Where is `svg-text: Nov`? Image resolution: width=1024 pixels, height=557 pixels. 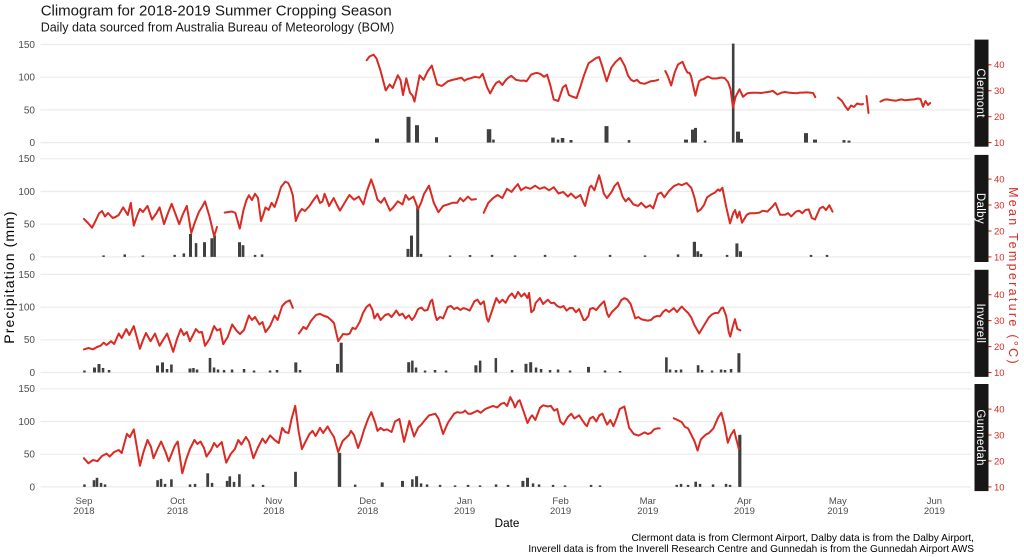
svg-text: Nov is located at coordinates (273, 501).